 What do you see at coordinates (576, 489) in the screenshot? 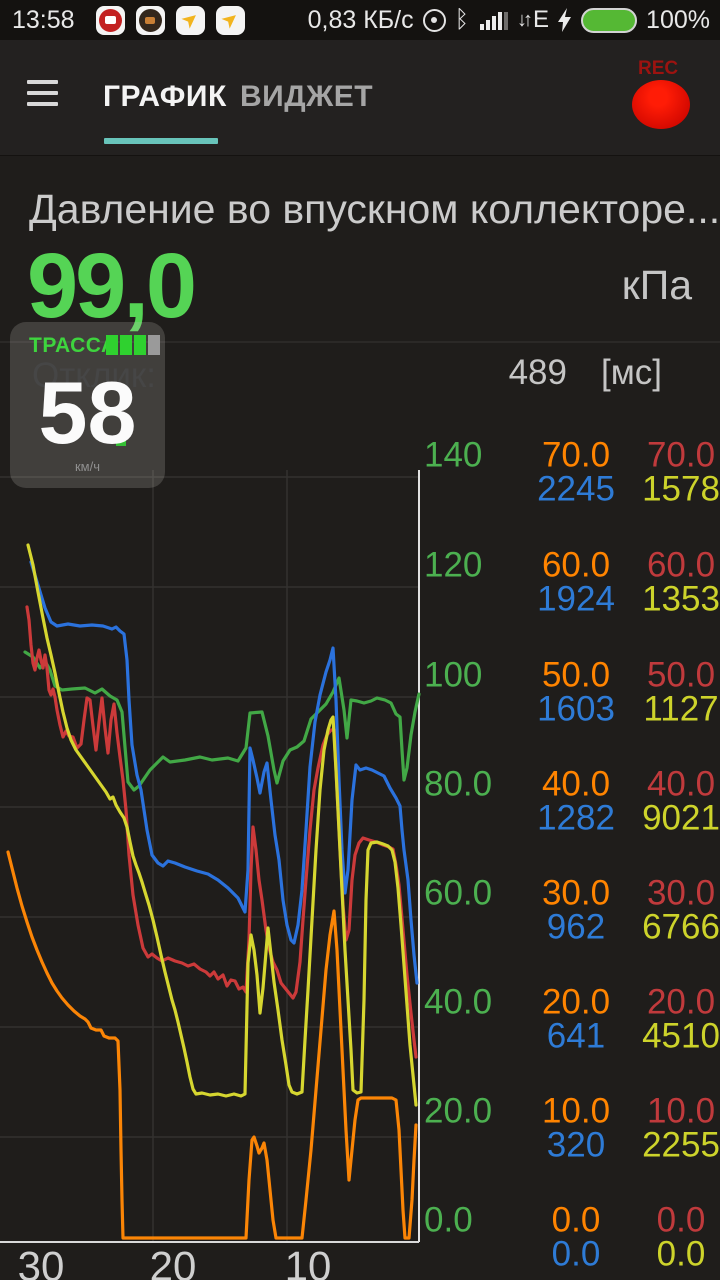
I see `blue-axis-tick-label: 2245` at bounding box center [576, 489].